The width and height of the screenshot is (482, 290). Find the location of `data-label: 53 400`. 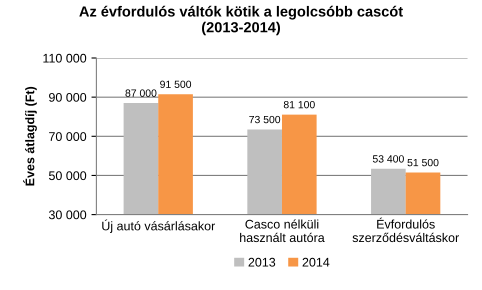

data-label: 53 400 is located at coordinates (388, 159).